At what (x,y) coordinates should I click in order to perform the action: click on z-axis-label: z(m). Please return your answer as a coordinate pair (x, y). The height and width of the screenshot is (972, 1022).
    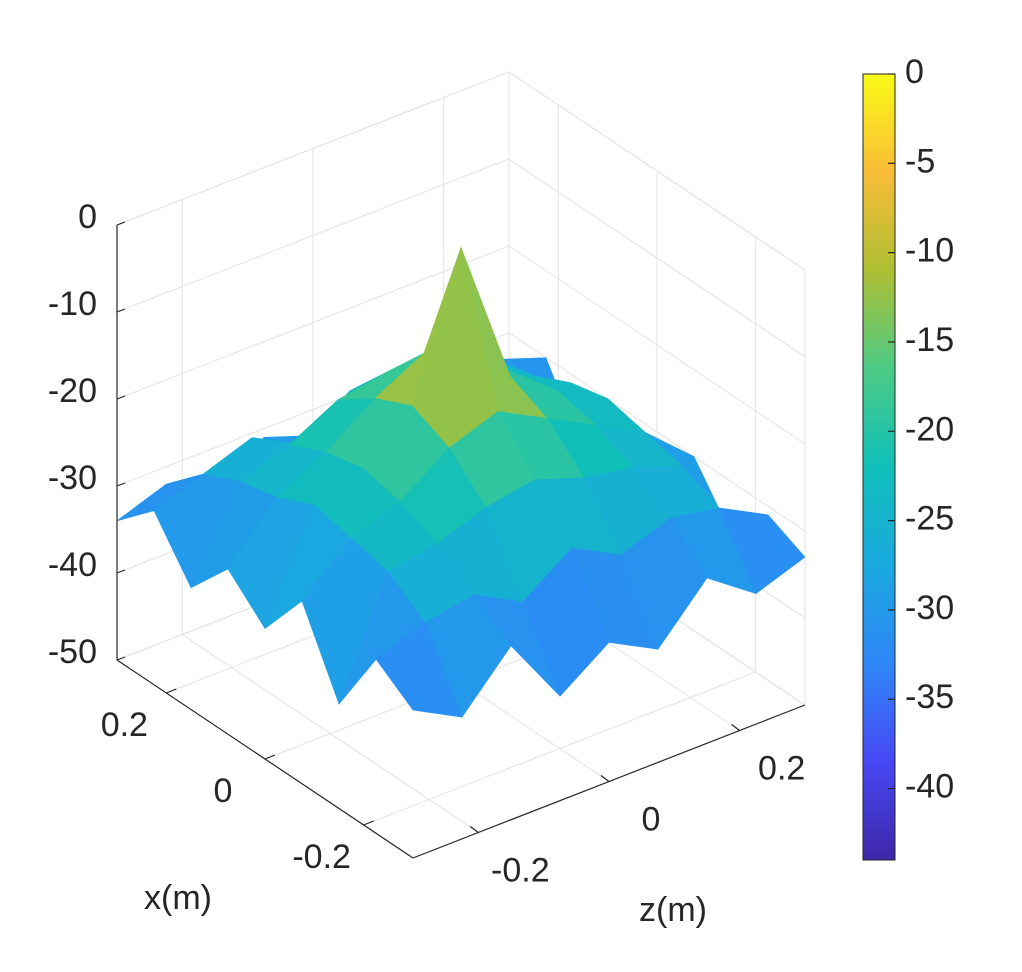
    Looking at the image, I should click on (673, 910).